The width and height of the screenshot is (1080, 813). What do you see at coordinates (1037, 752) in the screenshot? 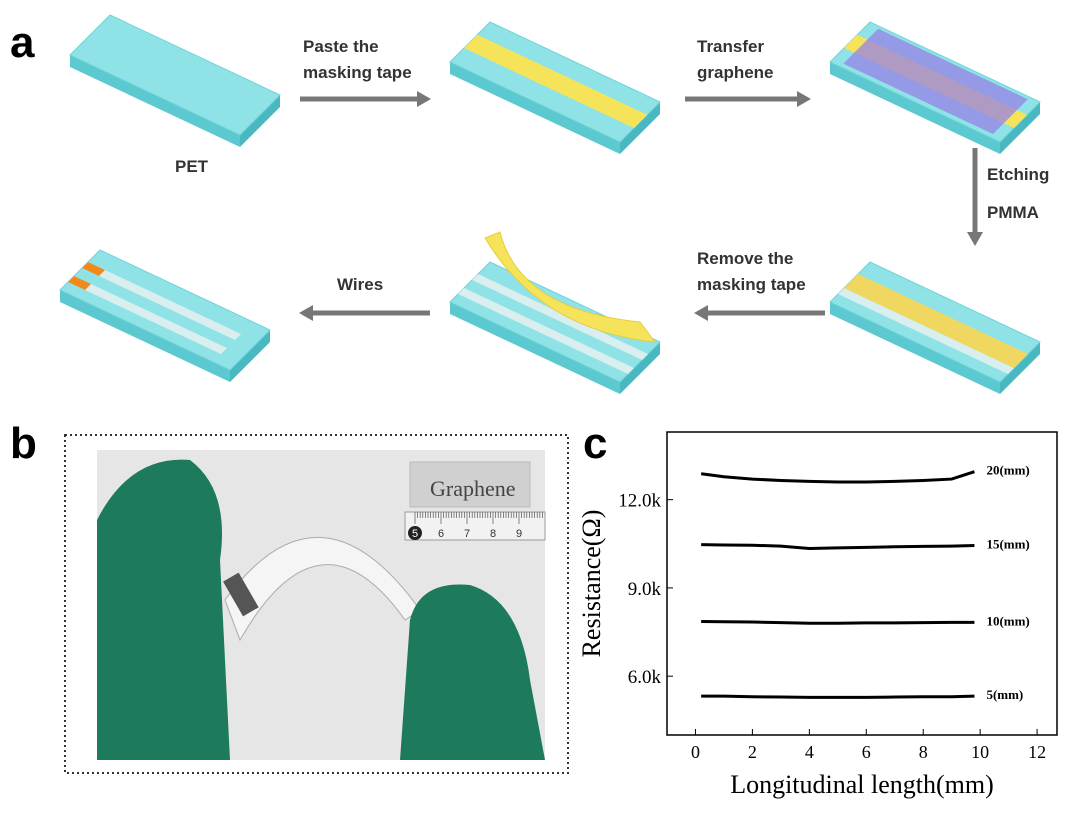
I see `x-tick-label: 12` at bounding box center [1037, 752].